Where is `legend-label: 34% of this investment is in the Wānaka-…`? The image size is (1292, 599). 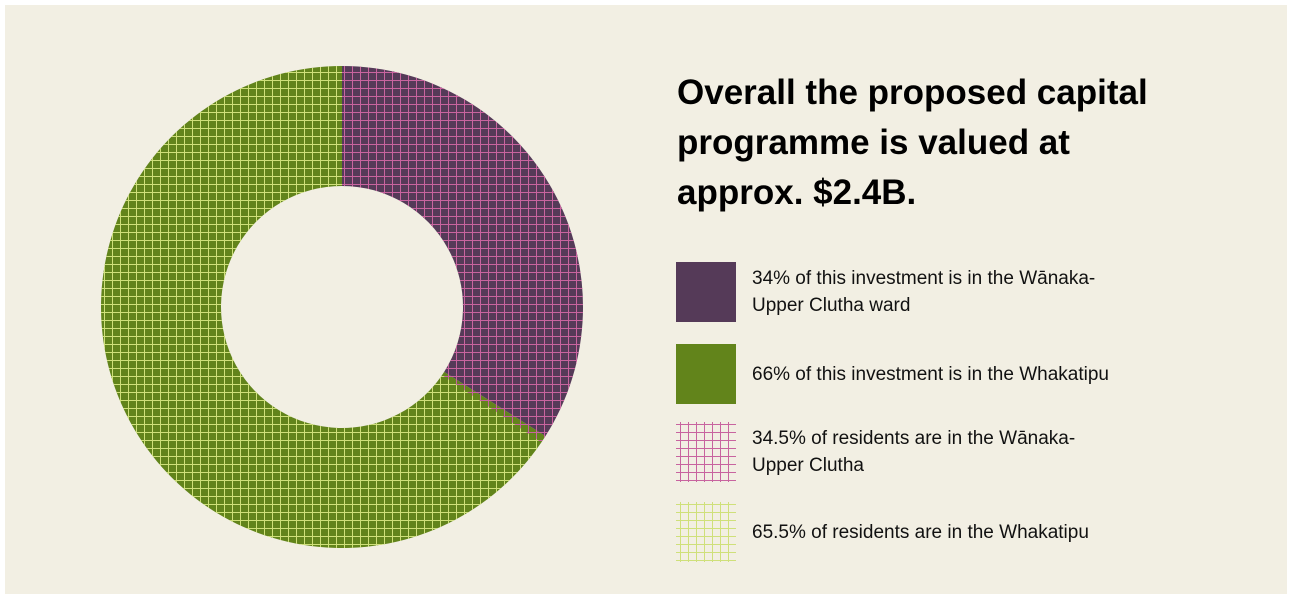
legend-label: 34% of this investment is in the Wānaka-… is located at coordinates (924, 292).